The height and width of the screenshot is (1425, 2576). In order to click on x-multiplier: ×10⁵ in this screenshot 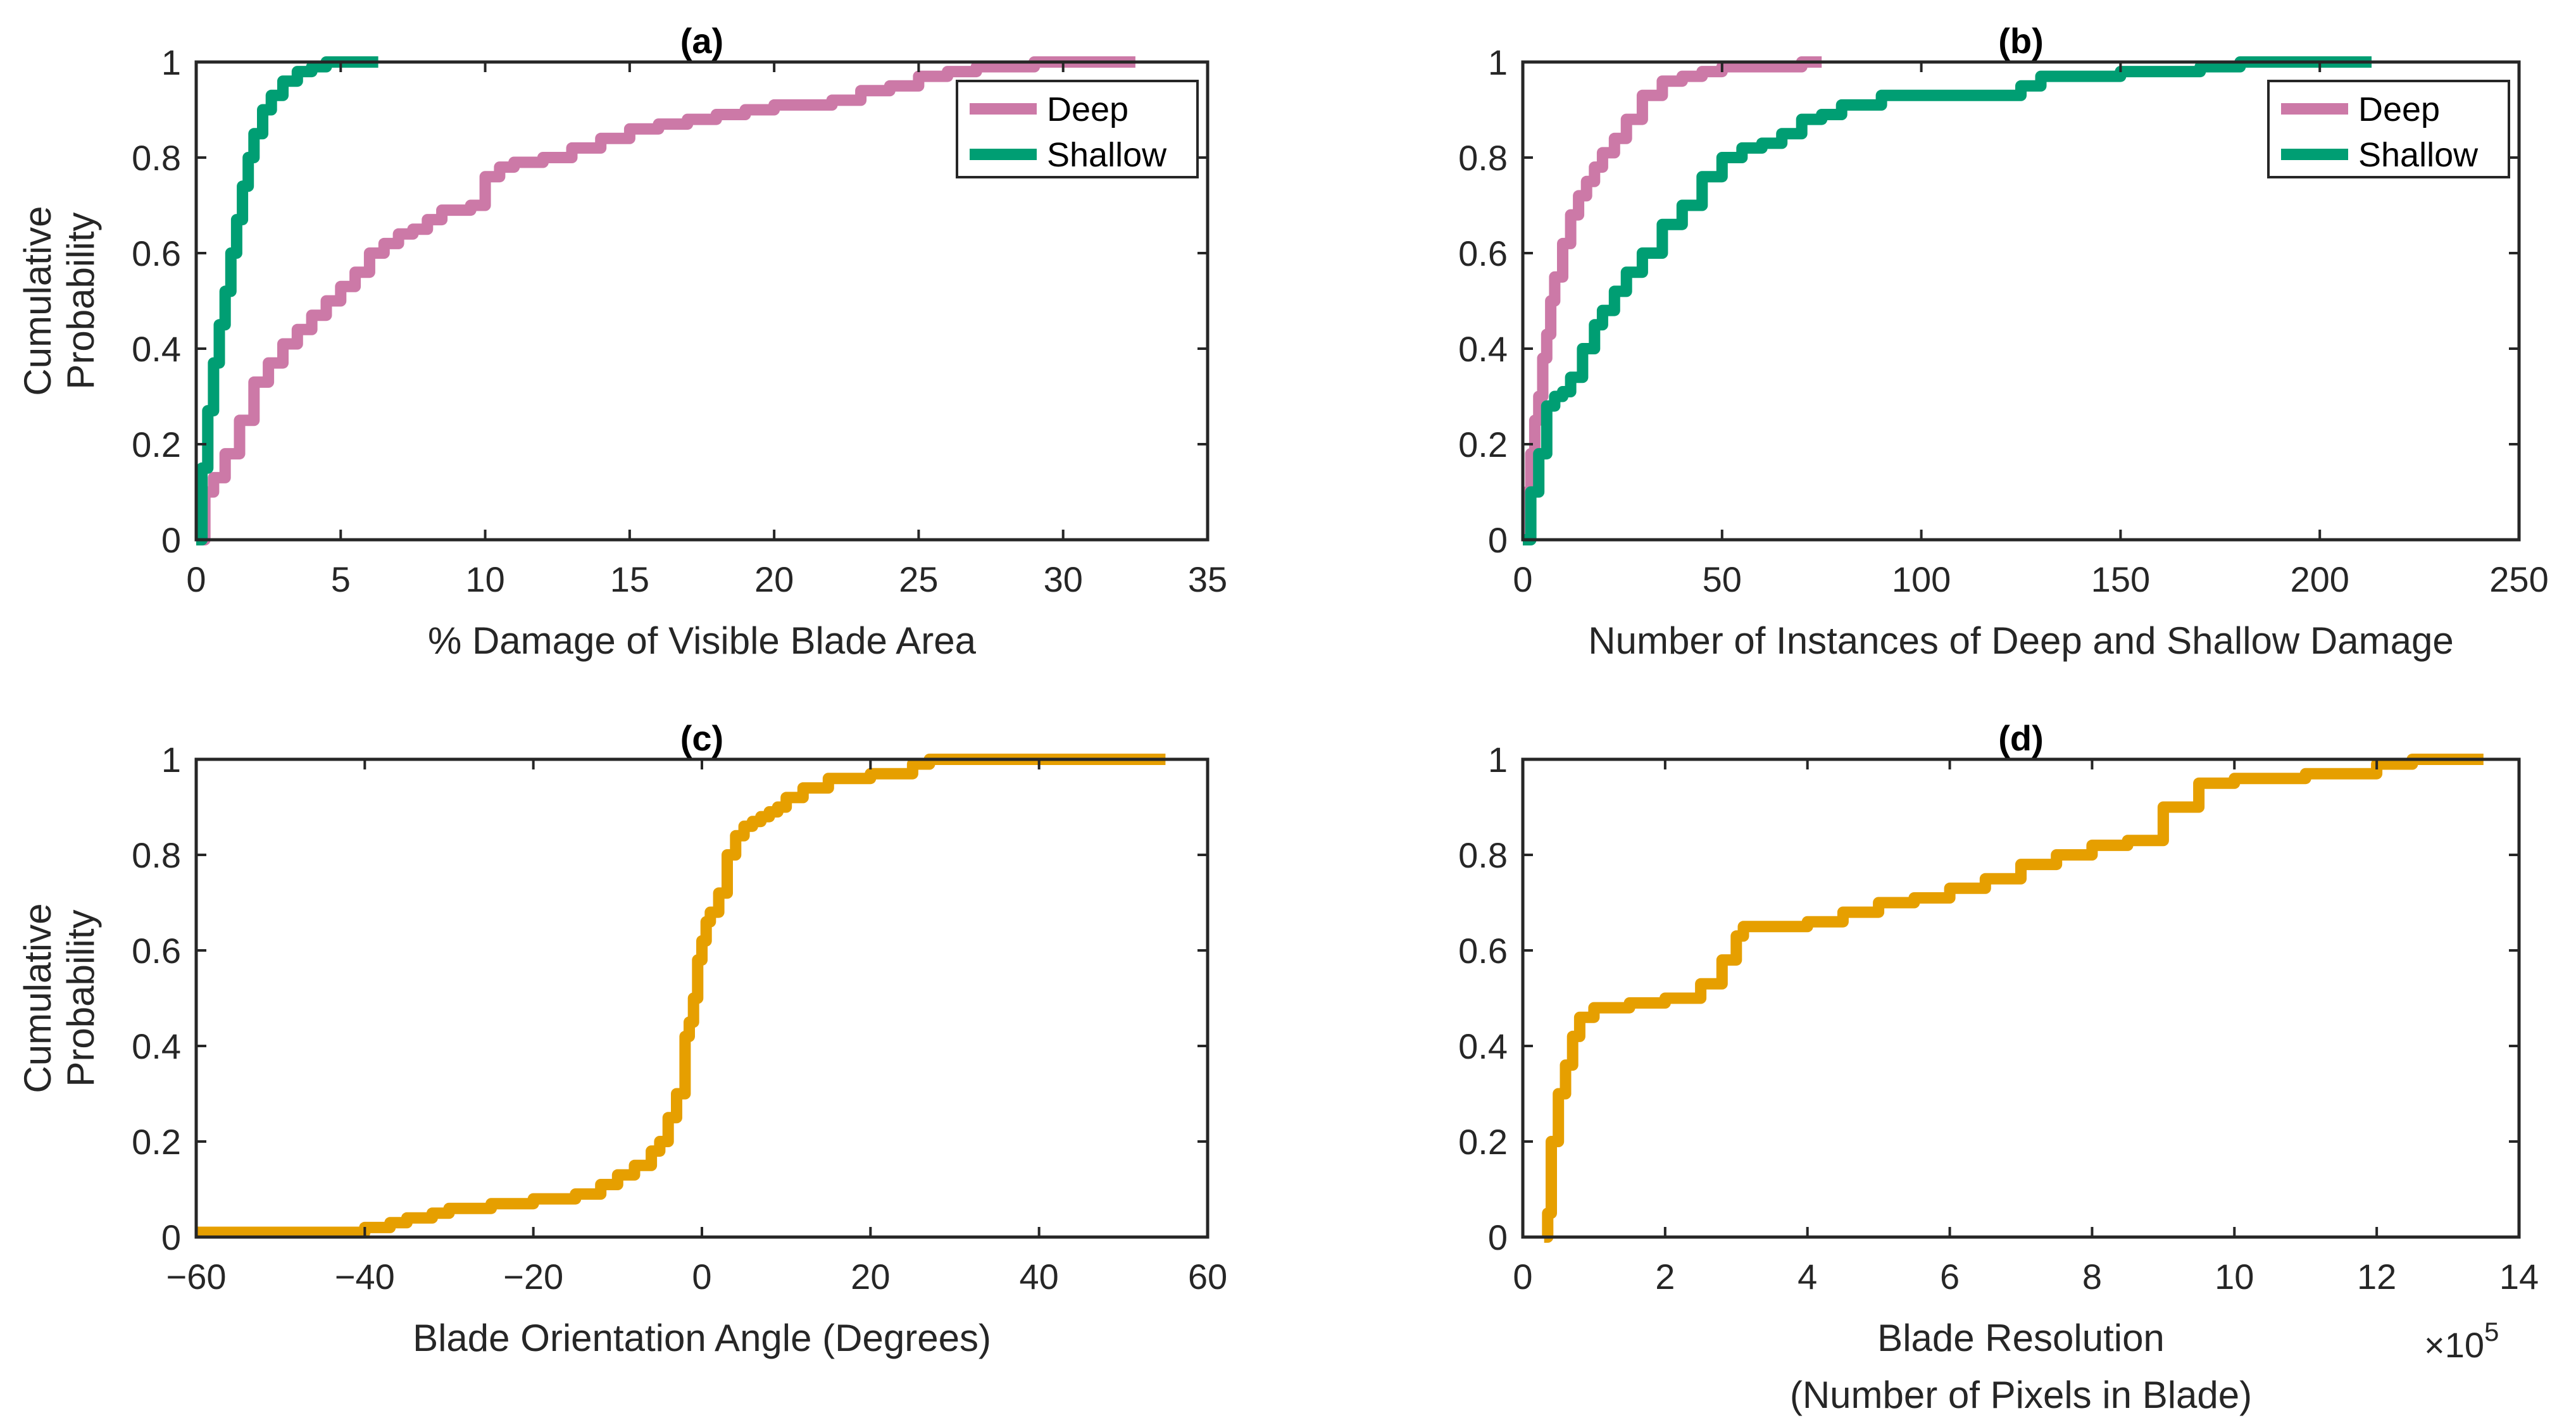, I will do `click(2461, 1341)`.